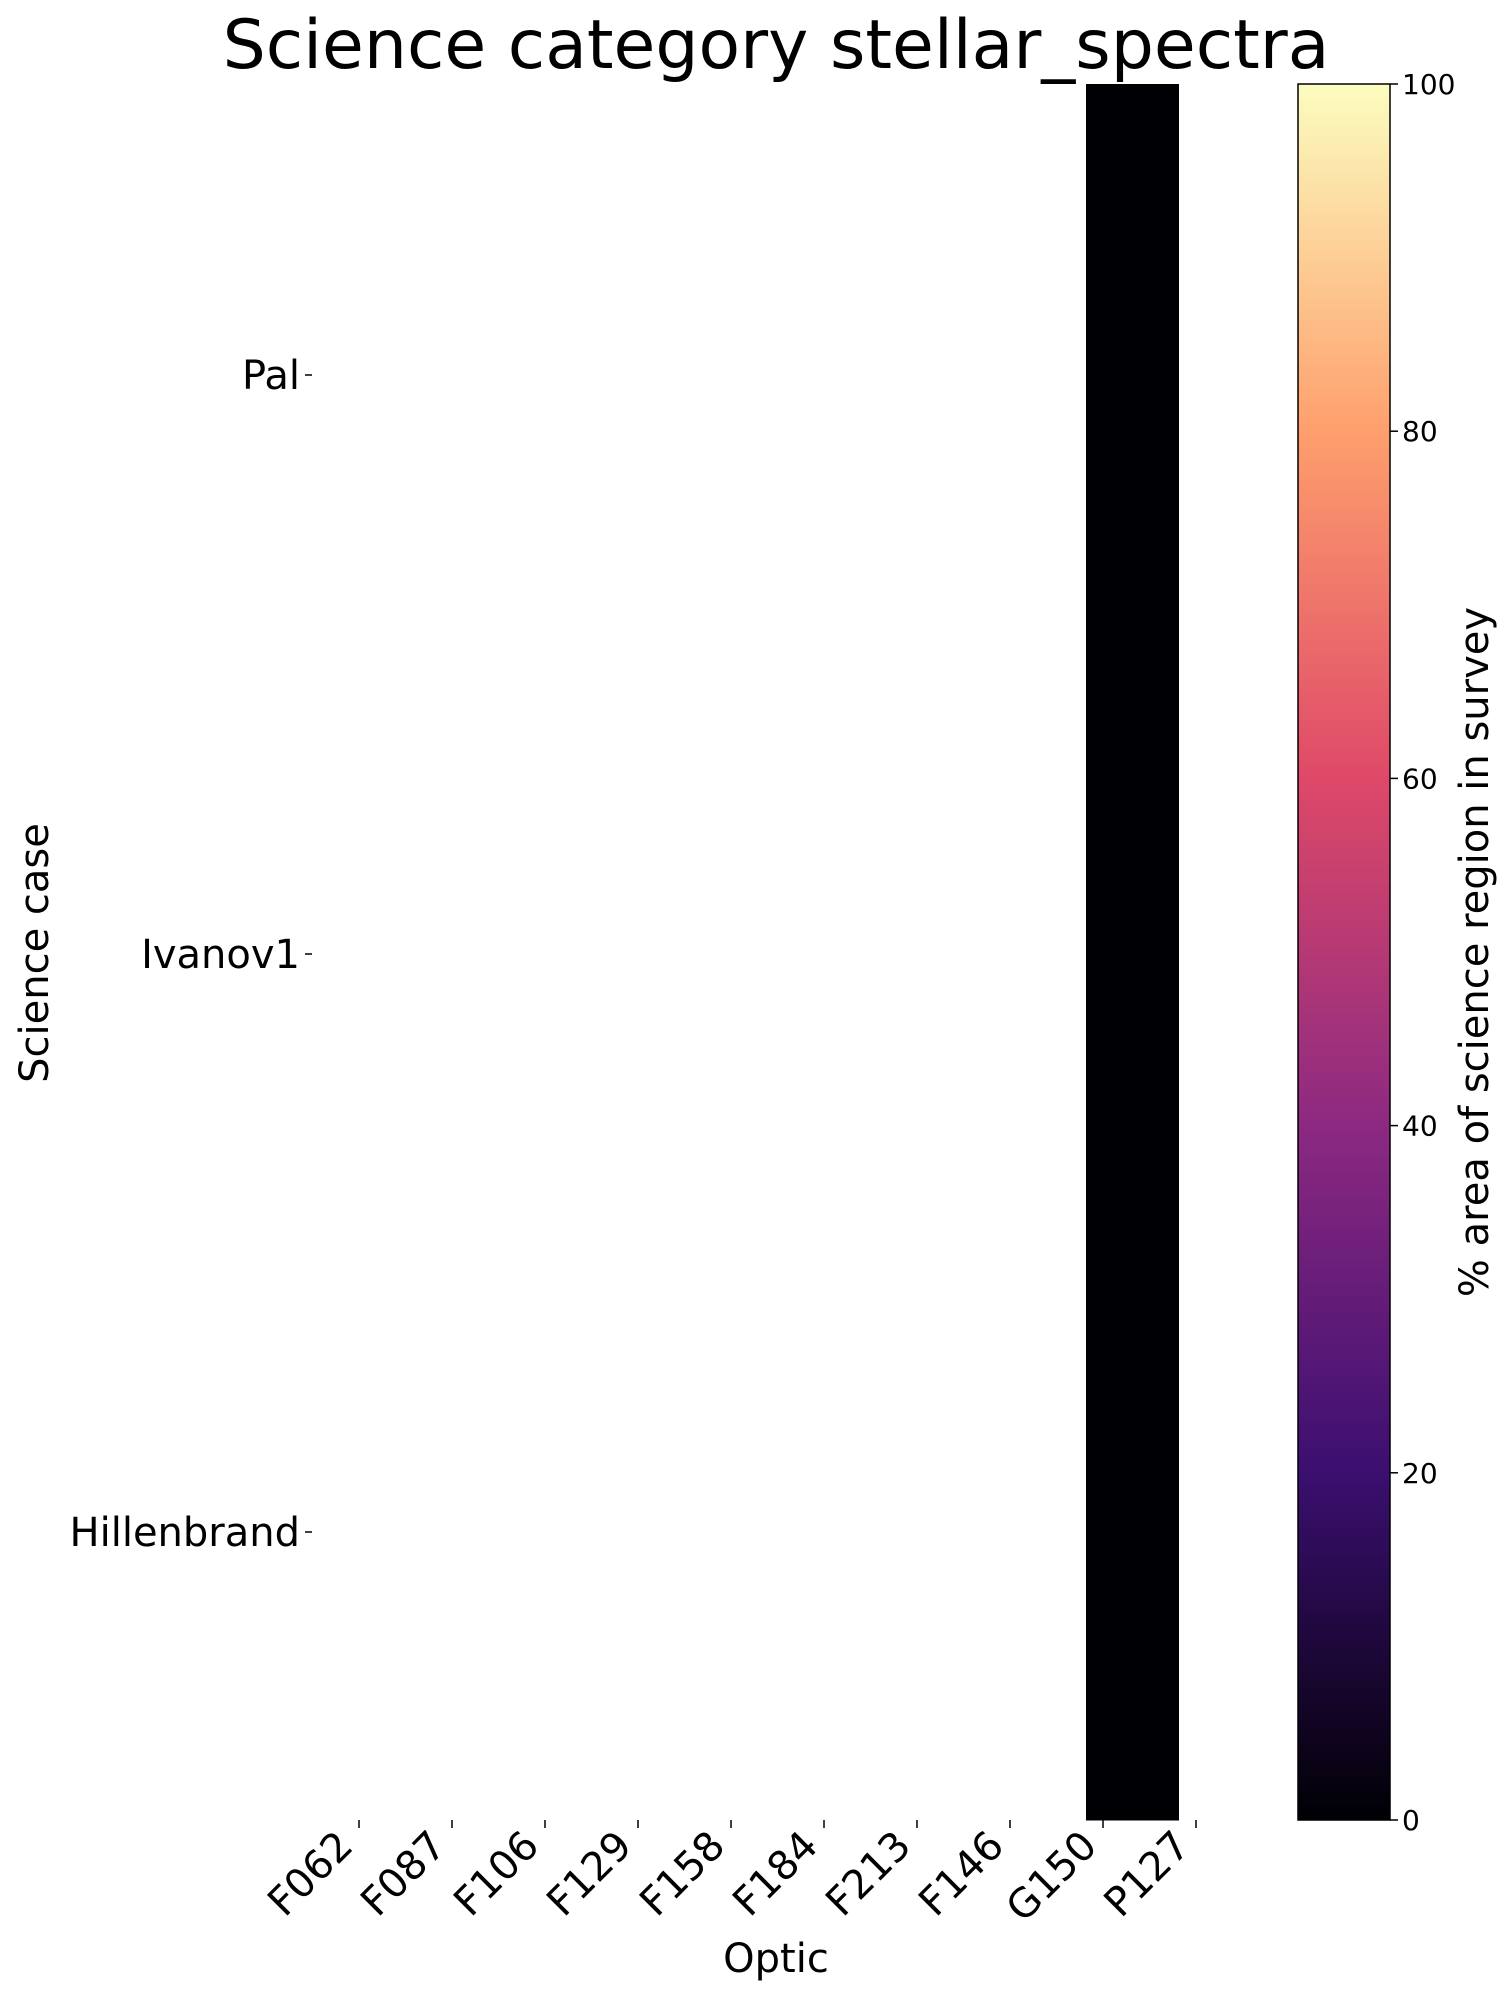 This screenshot has height=2000, width=1500. What do you see at coordinates (961, 1874) in the screenshot?
I see `x-tick-label: F146` at bounding box center [961, 1874].